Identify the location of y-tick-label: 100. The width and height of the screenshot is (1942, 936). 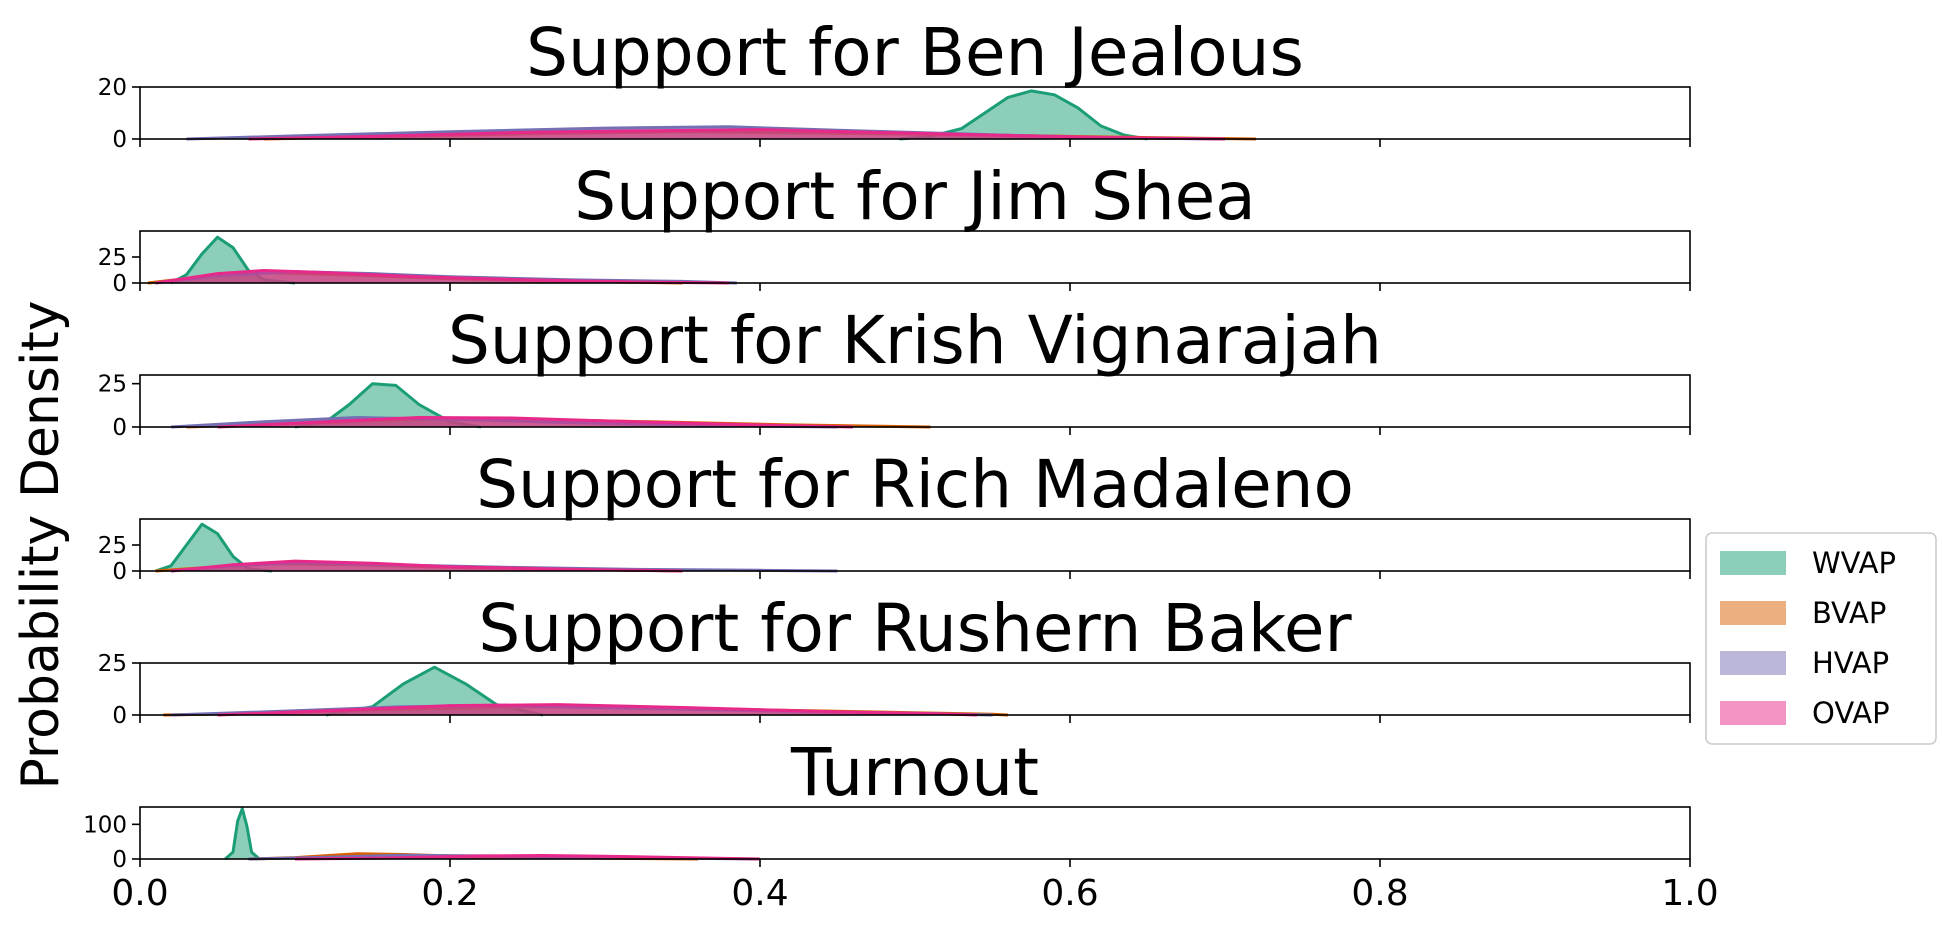
(105, 825).